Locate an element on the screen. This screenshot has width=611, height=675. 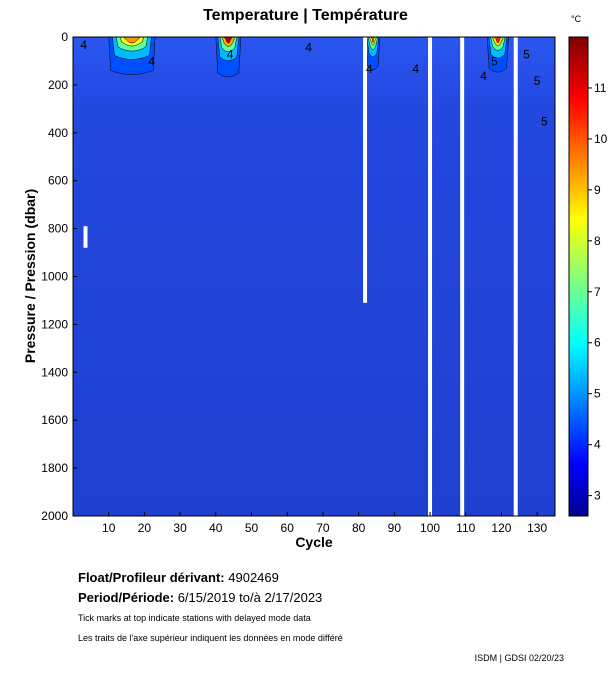
period-value: 6/15/2019 to/à 2/17/2023 is located at coordinates (250, 597).